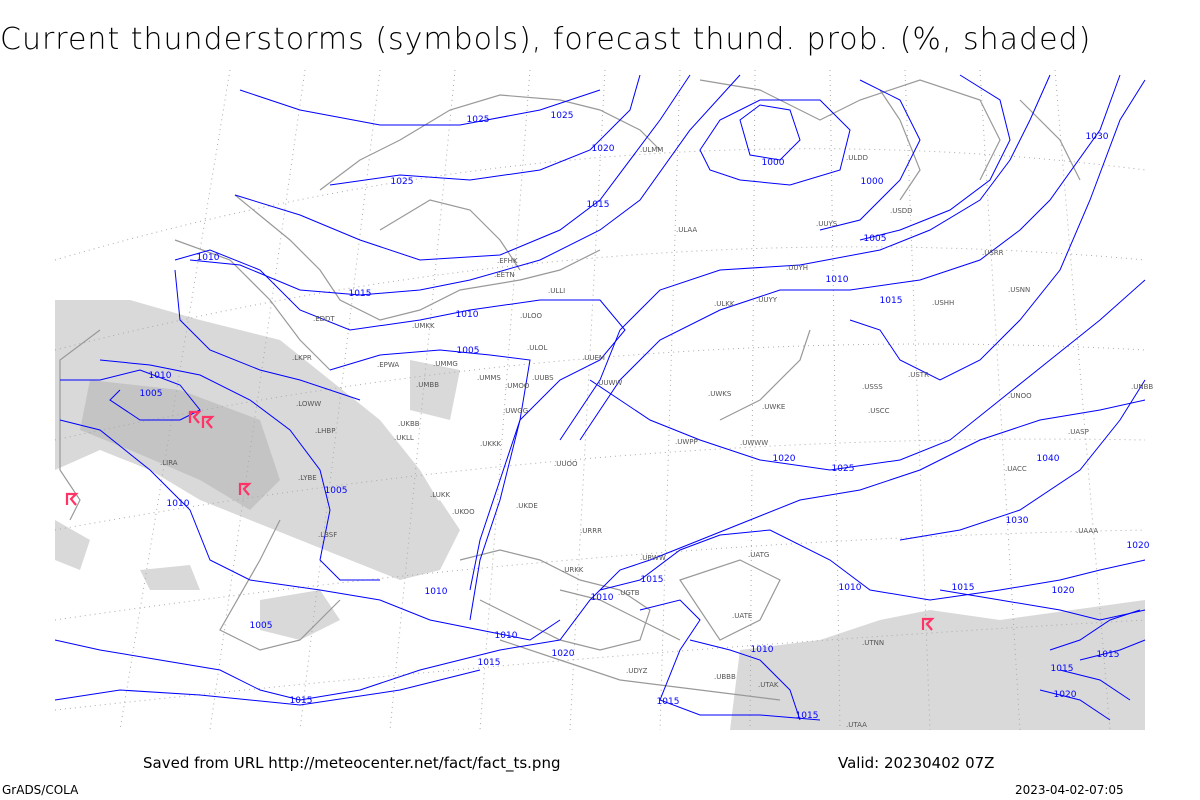  I want to click on station-label: .ULOL, so click(537, 348).